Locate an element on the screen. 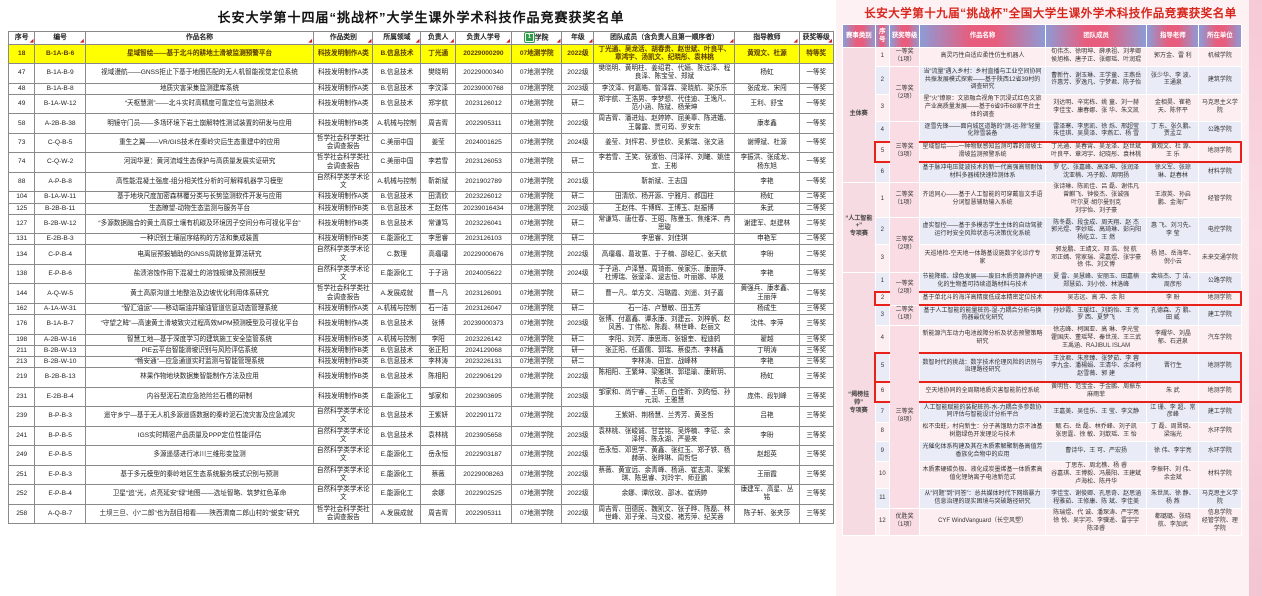  table-cell: 沈伟、李萍 is located at coordinates (767, 324).